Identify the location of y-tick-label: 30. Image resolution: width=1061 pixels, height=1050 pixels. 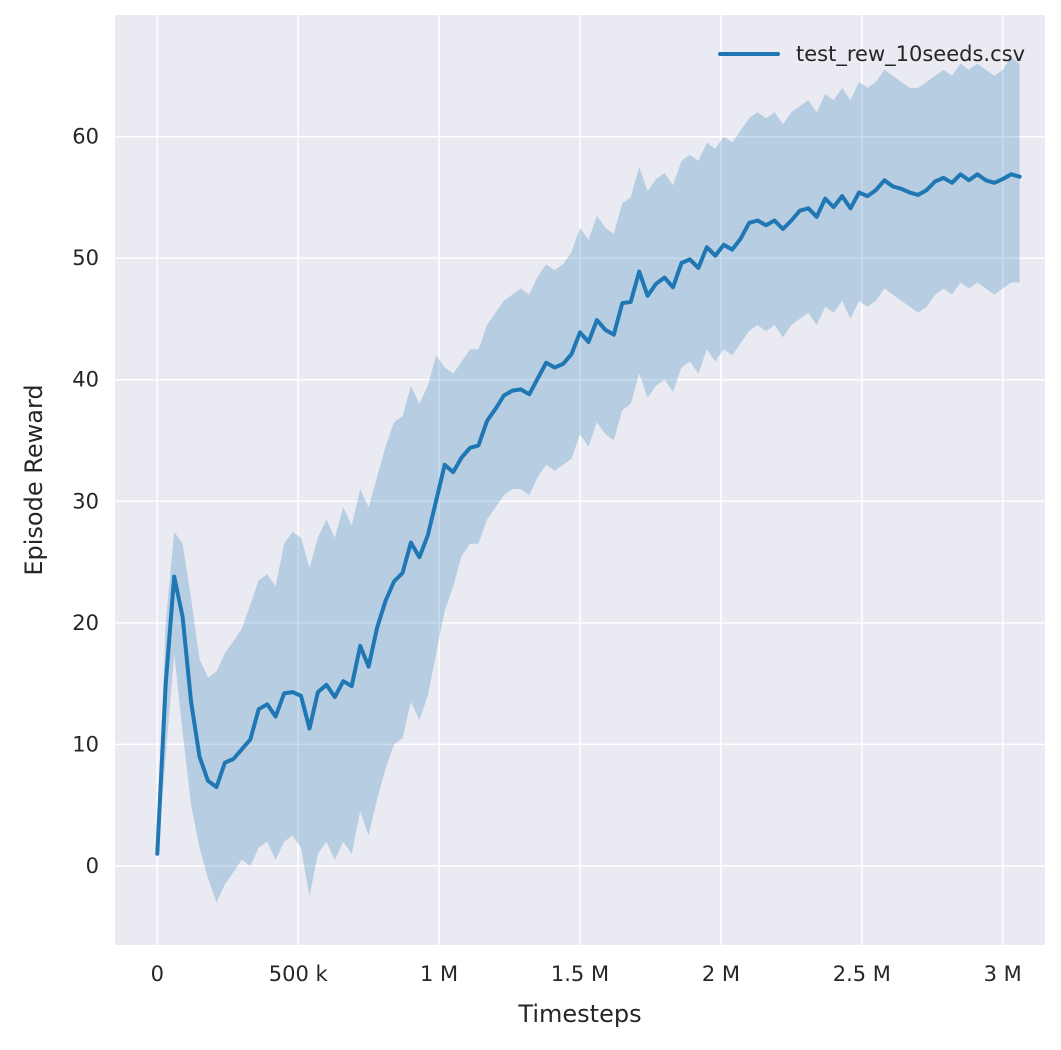
(85, 501).